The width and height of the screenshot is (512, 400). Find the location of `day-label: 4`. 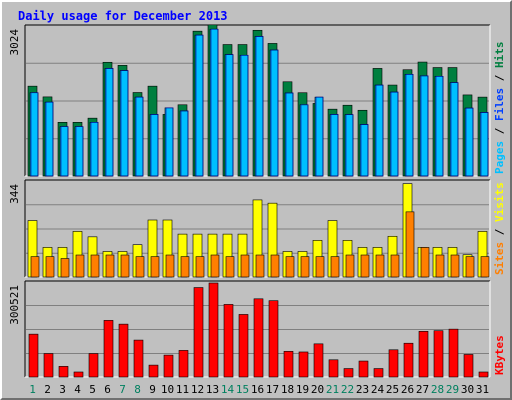

day-label: 4 is located at coordinates (77, 389).